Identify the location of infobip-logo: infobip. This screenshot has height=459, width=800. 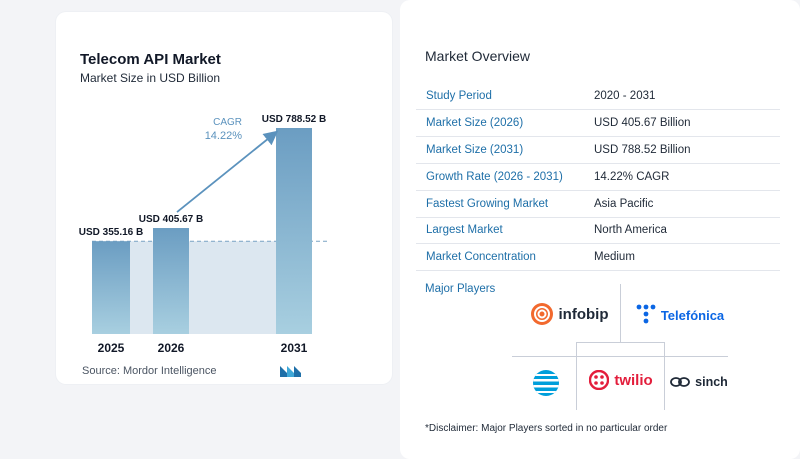
(569, 314).